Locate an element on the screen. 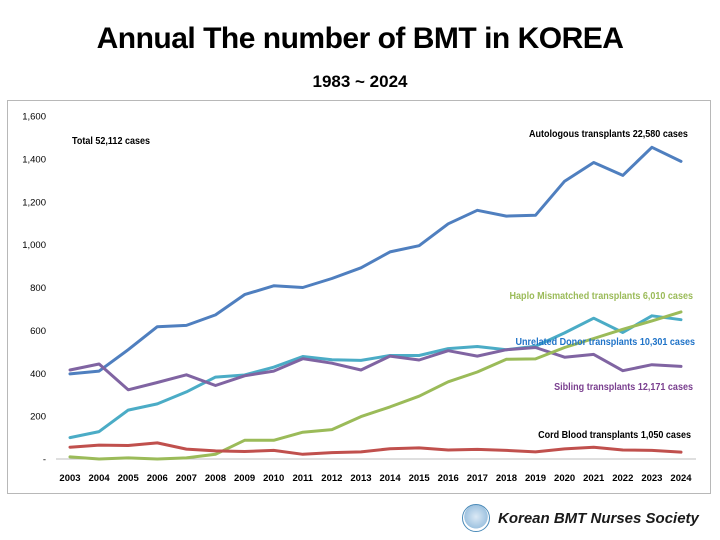  x-tick-label: 2020 is located at coordinates (564, 478).